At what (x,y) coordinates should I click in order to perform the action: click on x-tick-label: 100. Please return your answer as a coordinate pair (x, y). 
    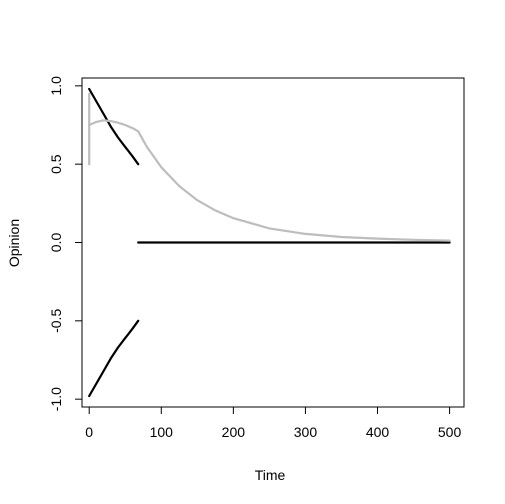
    Looking at the image, I should click on (162, 432).